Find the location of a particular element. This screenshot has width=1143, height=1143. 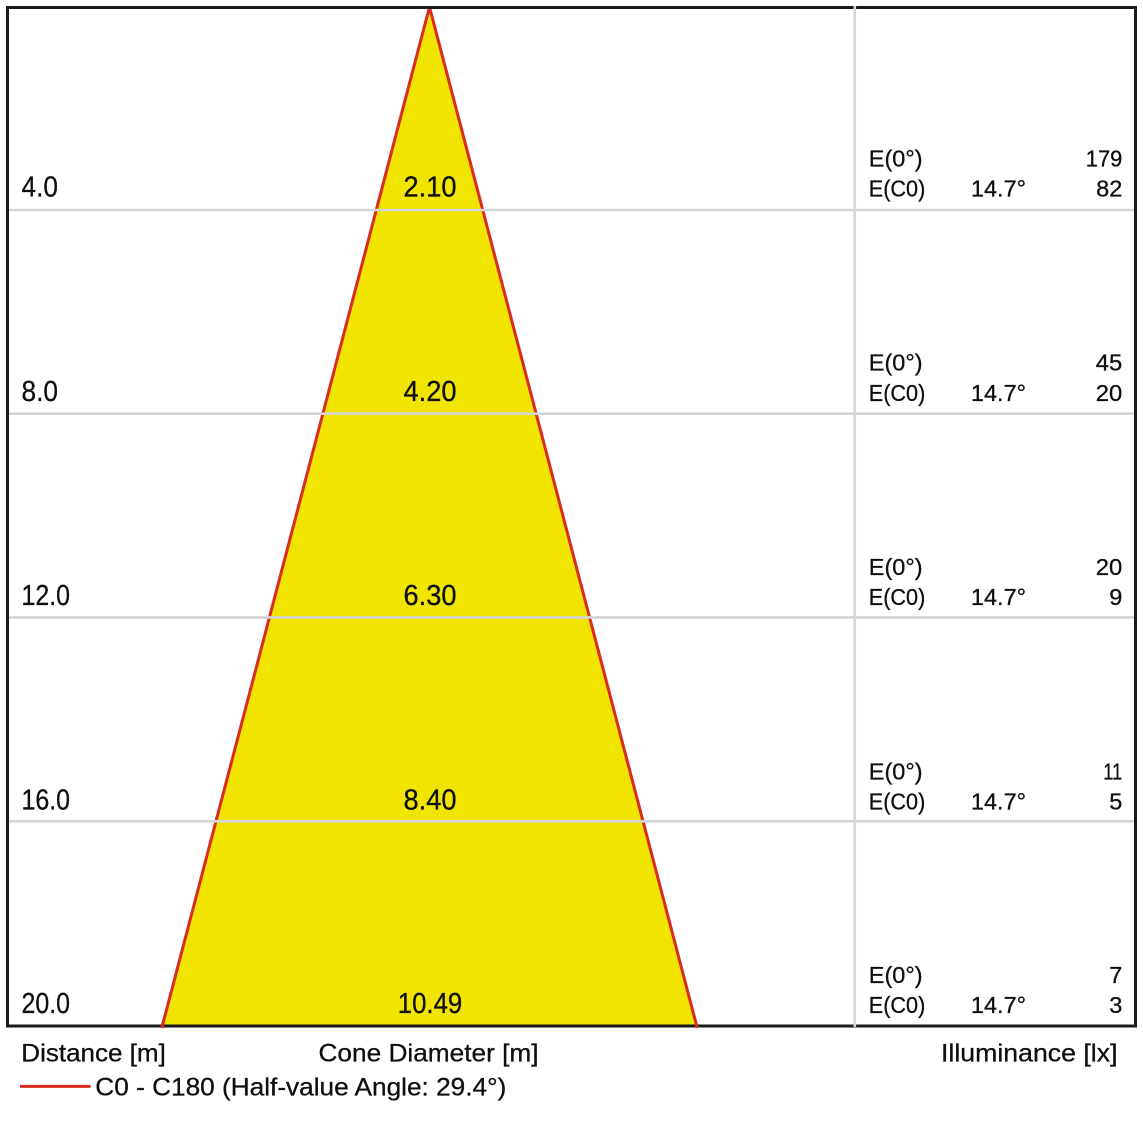

svg-text: 2.10 is located at coordinates (430, 188).